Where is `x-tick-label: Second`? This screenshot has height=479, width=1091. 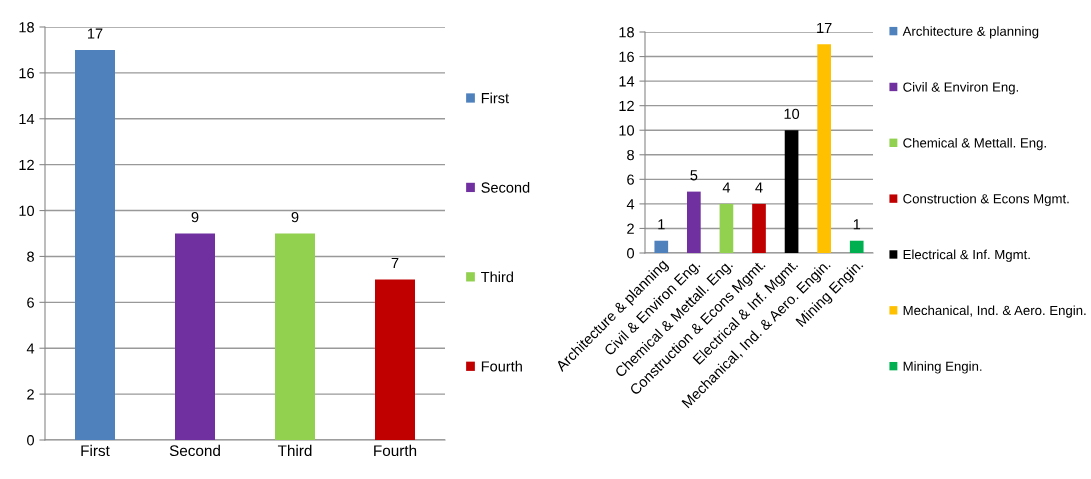 x-tick-label: Second is located at coordinates (194, 450).